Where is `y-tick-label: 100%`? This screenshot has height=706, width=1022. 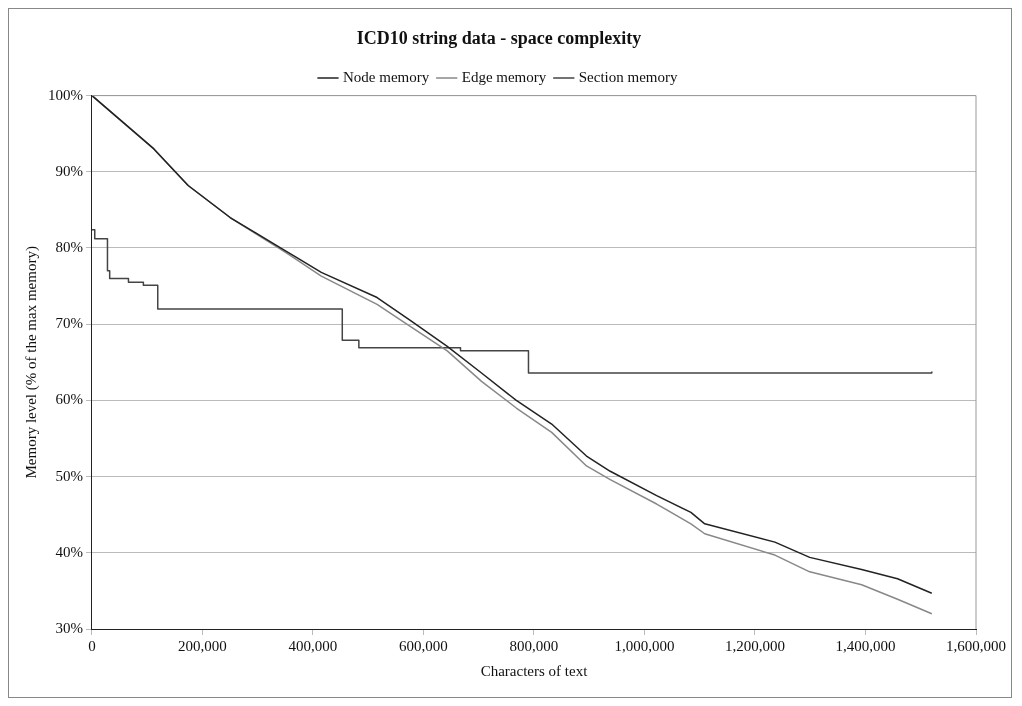
y-tick-label: 100% is located at coordinates (65, 94).